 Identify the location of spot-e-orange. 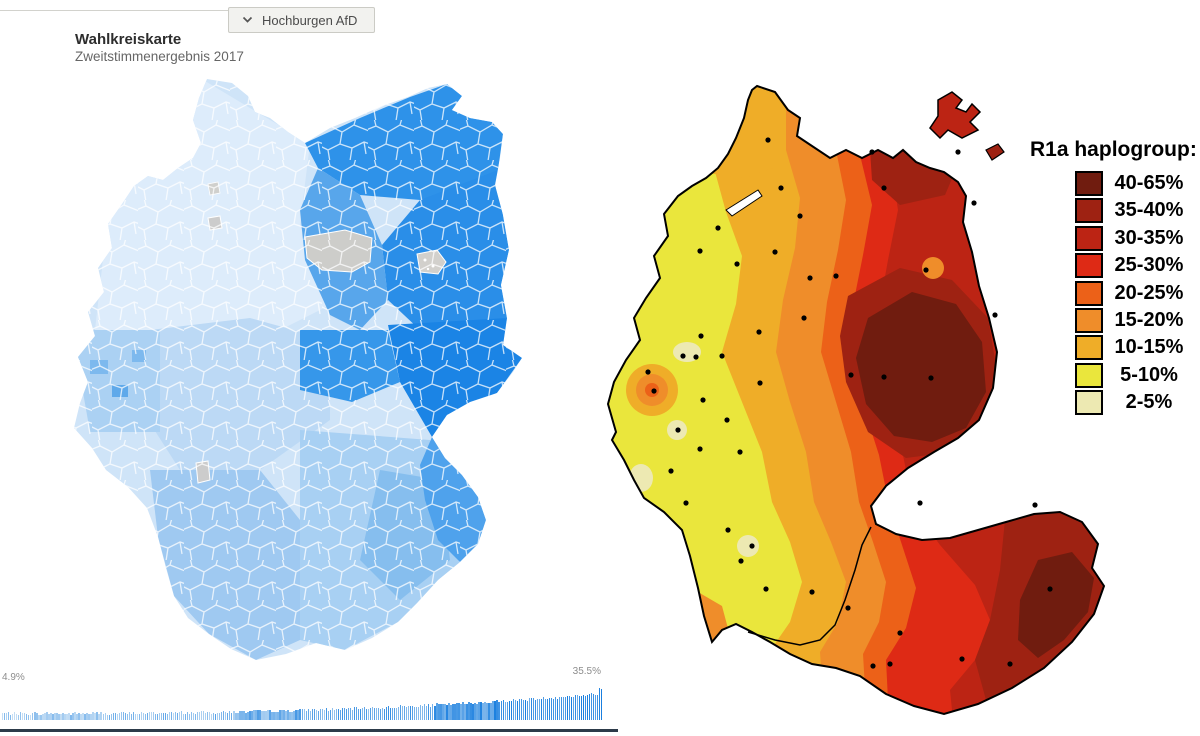
(933, 268).